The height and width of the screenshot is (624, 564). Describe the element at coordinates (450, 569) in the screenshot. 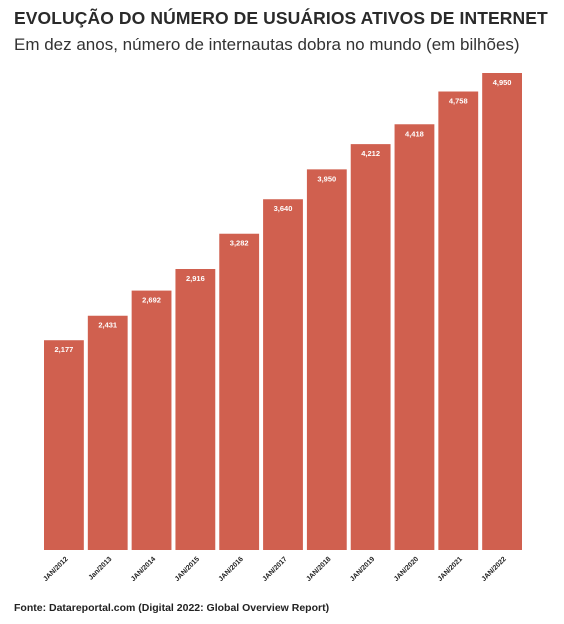

I see `x-tick-label: JAN/2021` at that location.